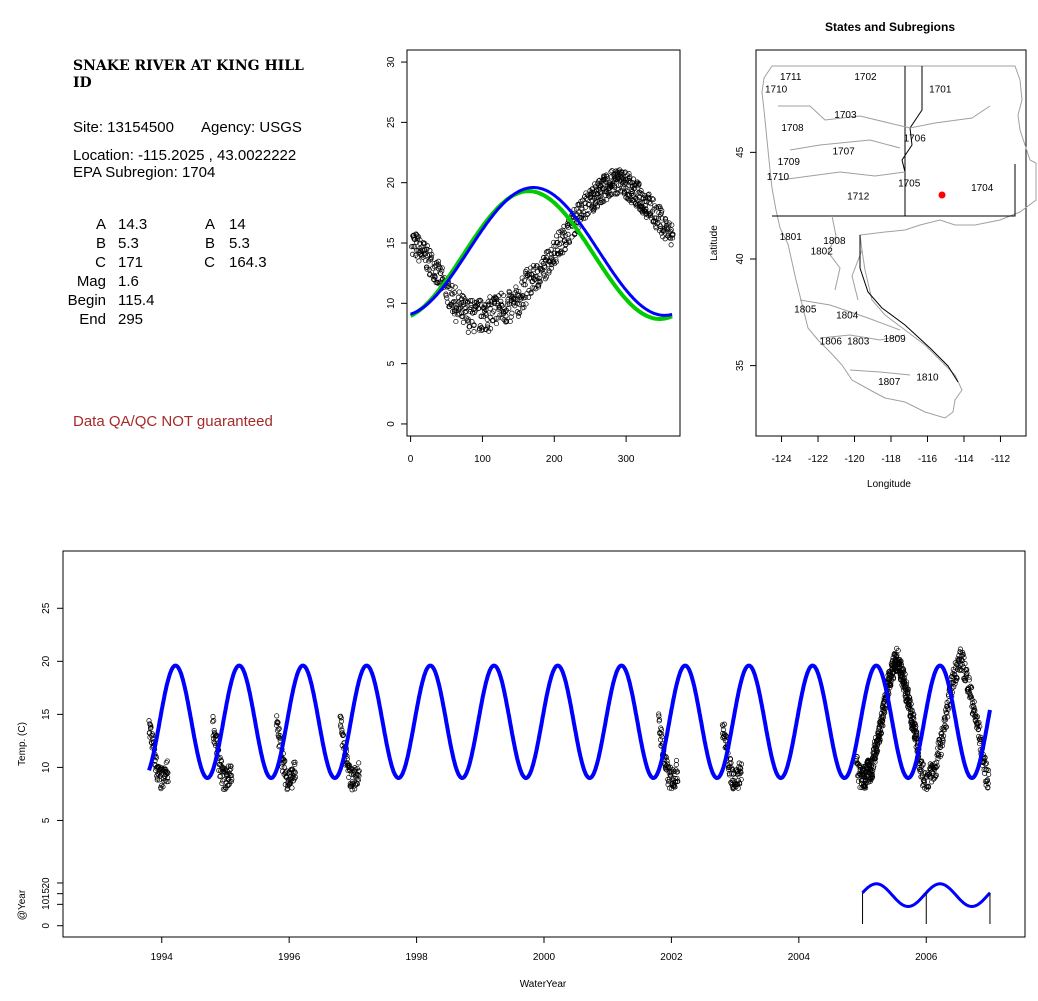  Describe the element at coordinates (569, 721) in the screenshot. I see `fit-line-blue` at that location.